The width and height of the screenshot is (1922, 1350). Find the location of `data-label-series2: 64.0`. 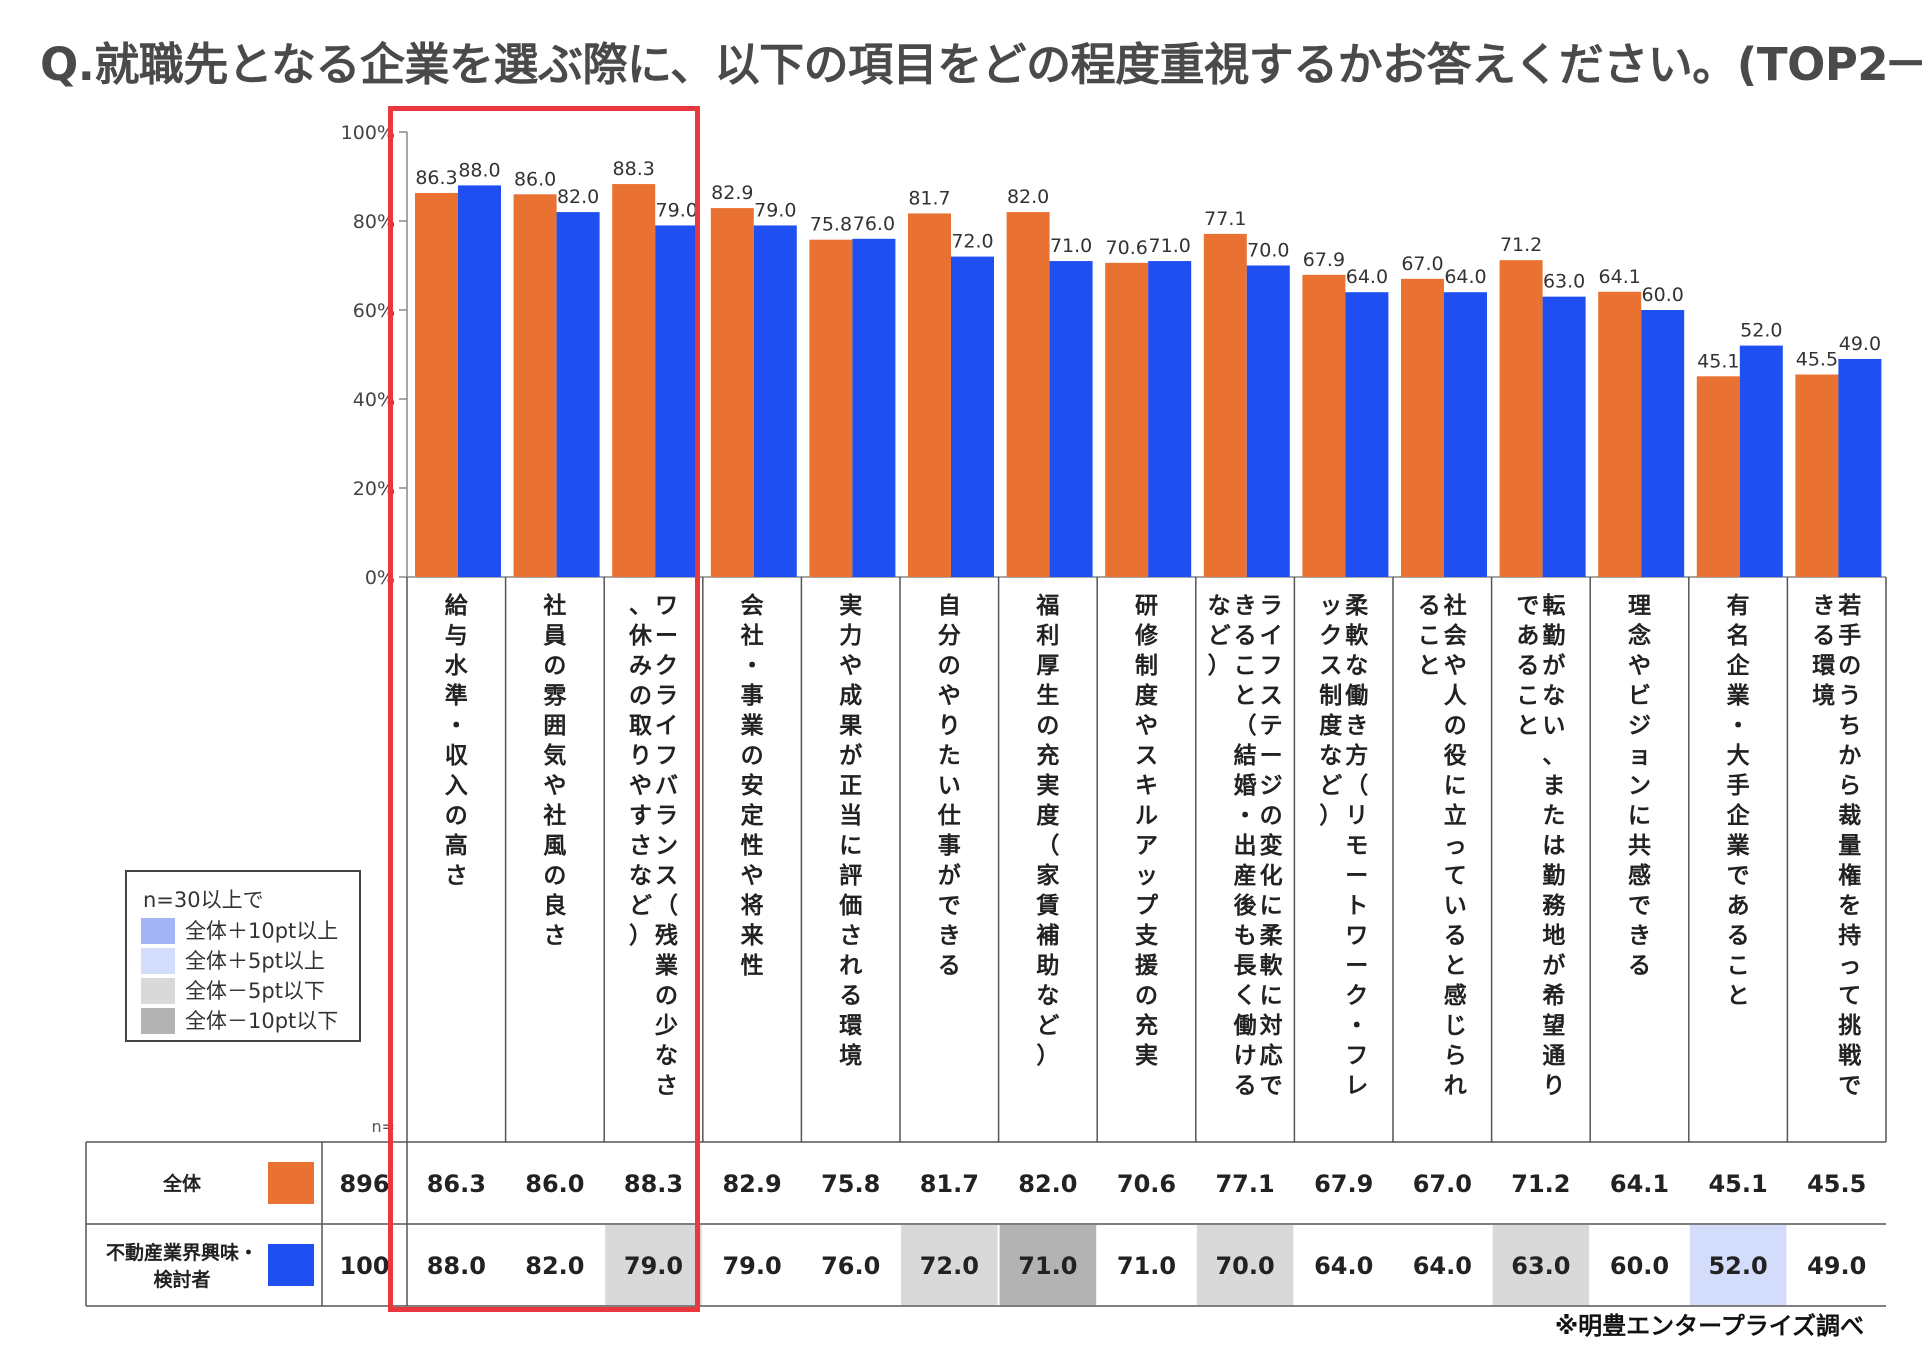

data-label-series2: 64.0 is located at coordinates (1367, 277).